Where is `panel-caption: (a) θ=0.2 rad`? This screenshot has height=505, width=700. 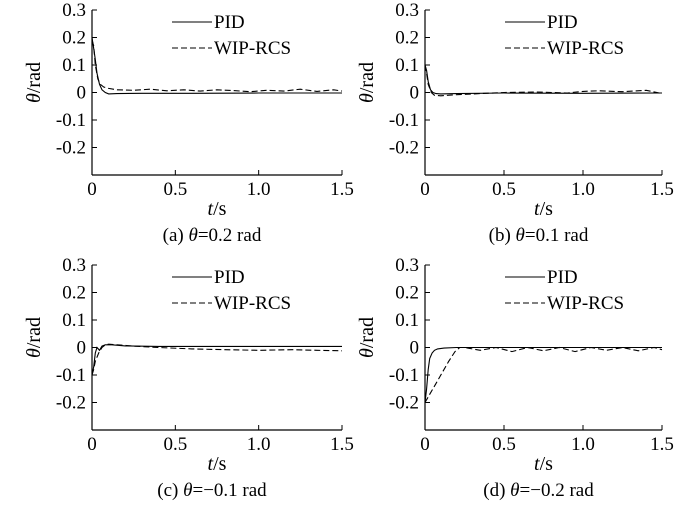 panel-caption: (a) θ=0.2 rad is located at coordinates (212, 235).